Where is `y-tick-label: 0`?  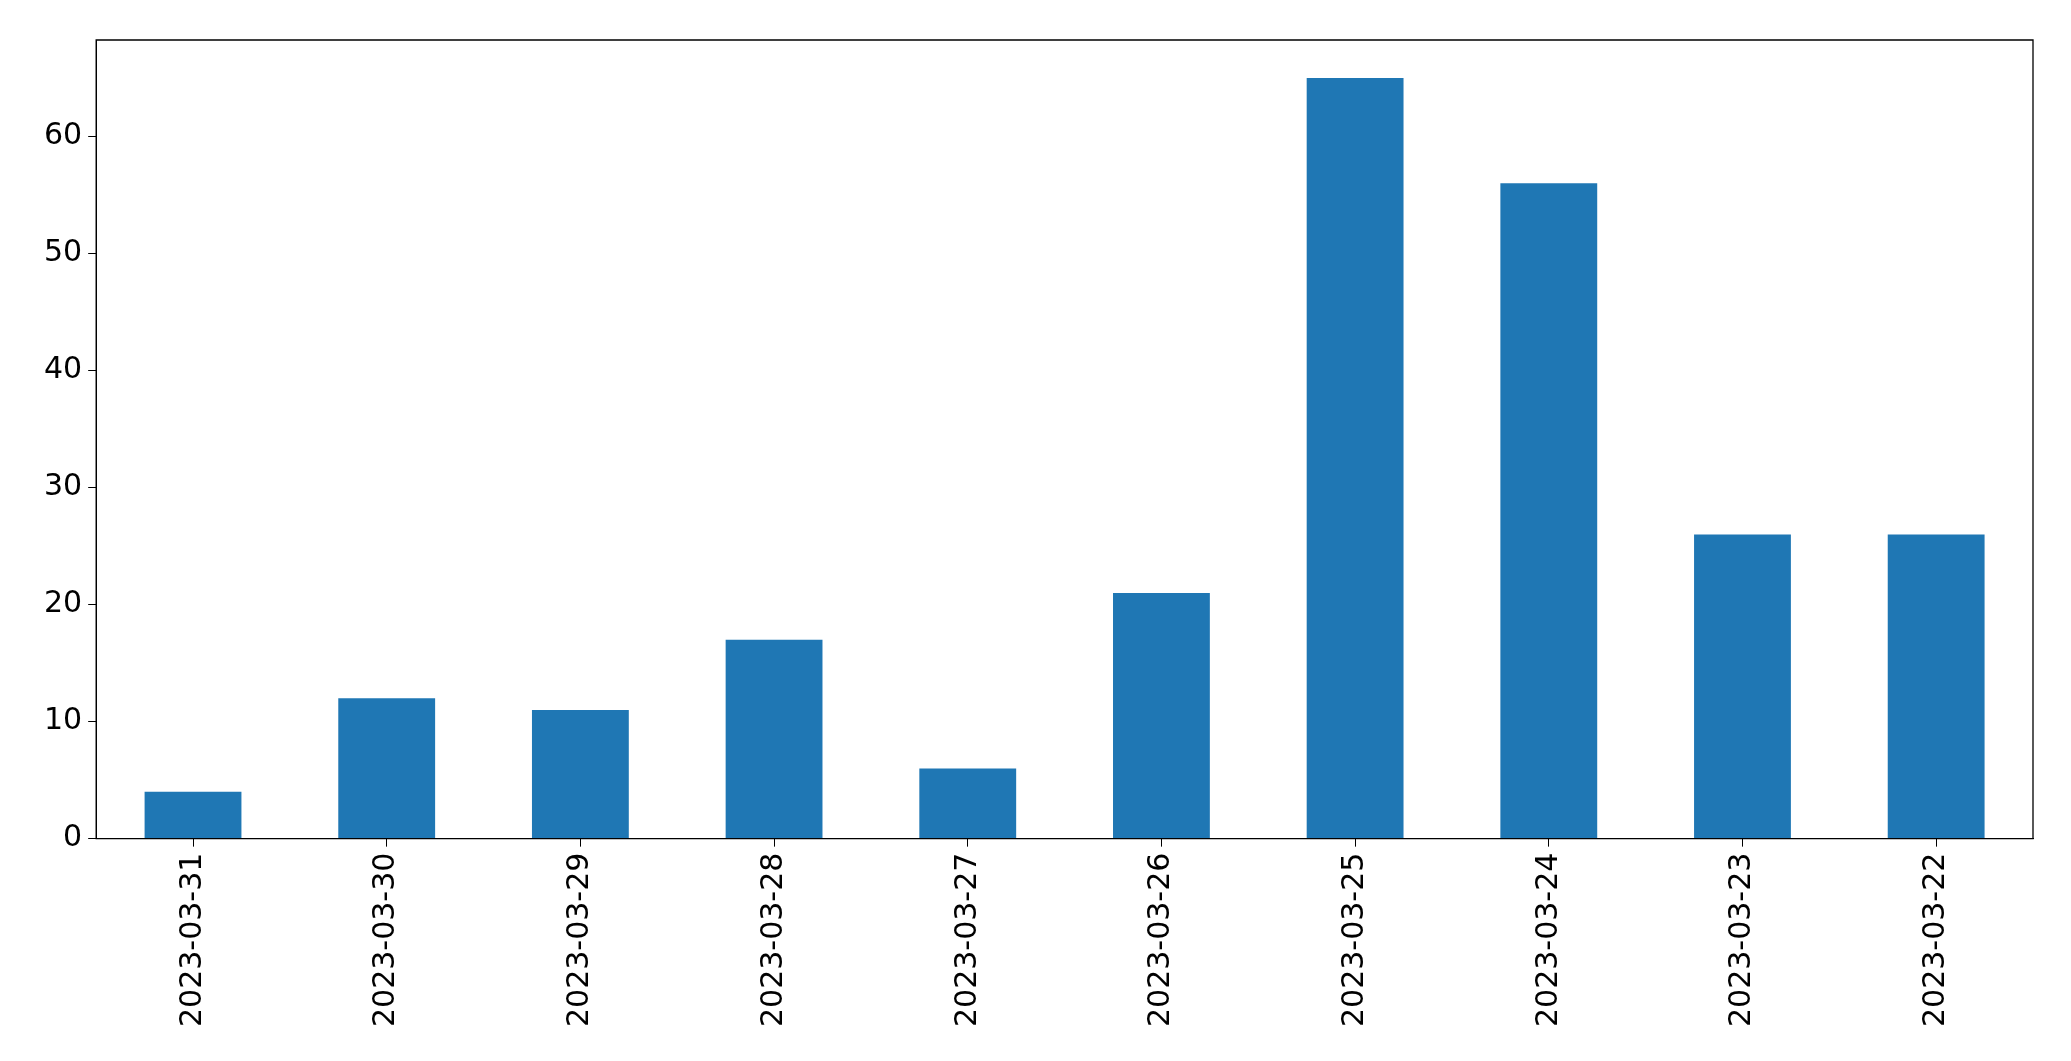 y-tick-label: 0 is located at coordinates (73, 836).